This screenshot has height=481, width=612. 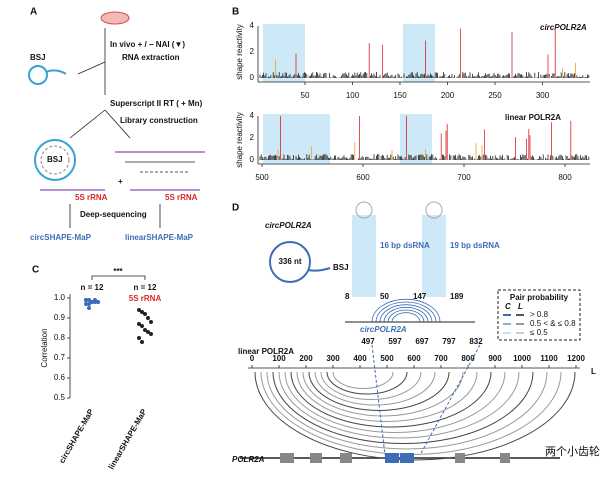 What do you see at coordinates (384, 296) in the screenshot?
I see `position: 50` at bounding box center [384, 296].